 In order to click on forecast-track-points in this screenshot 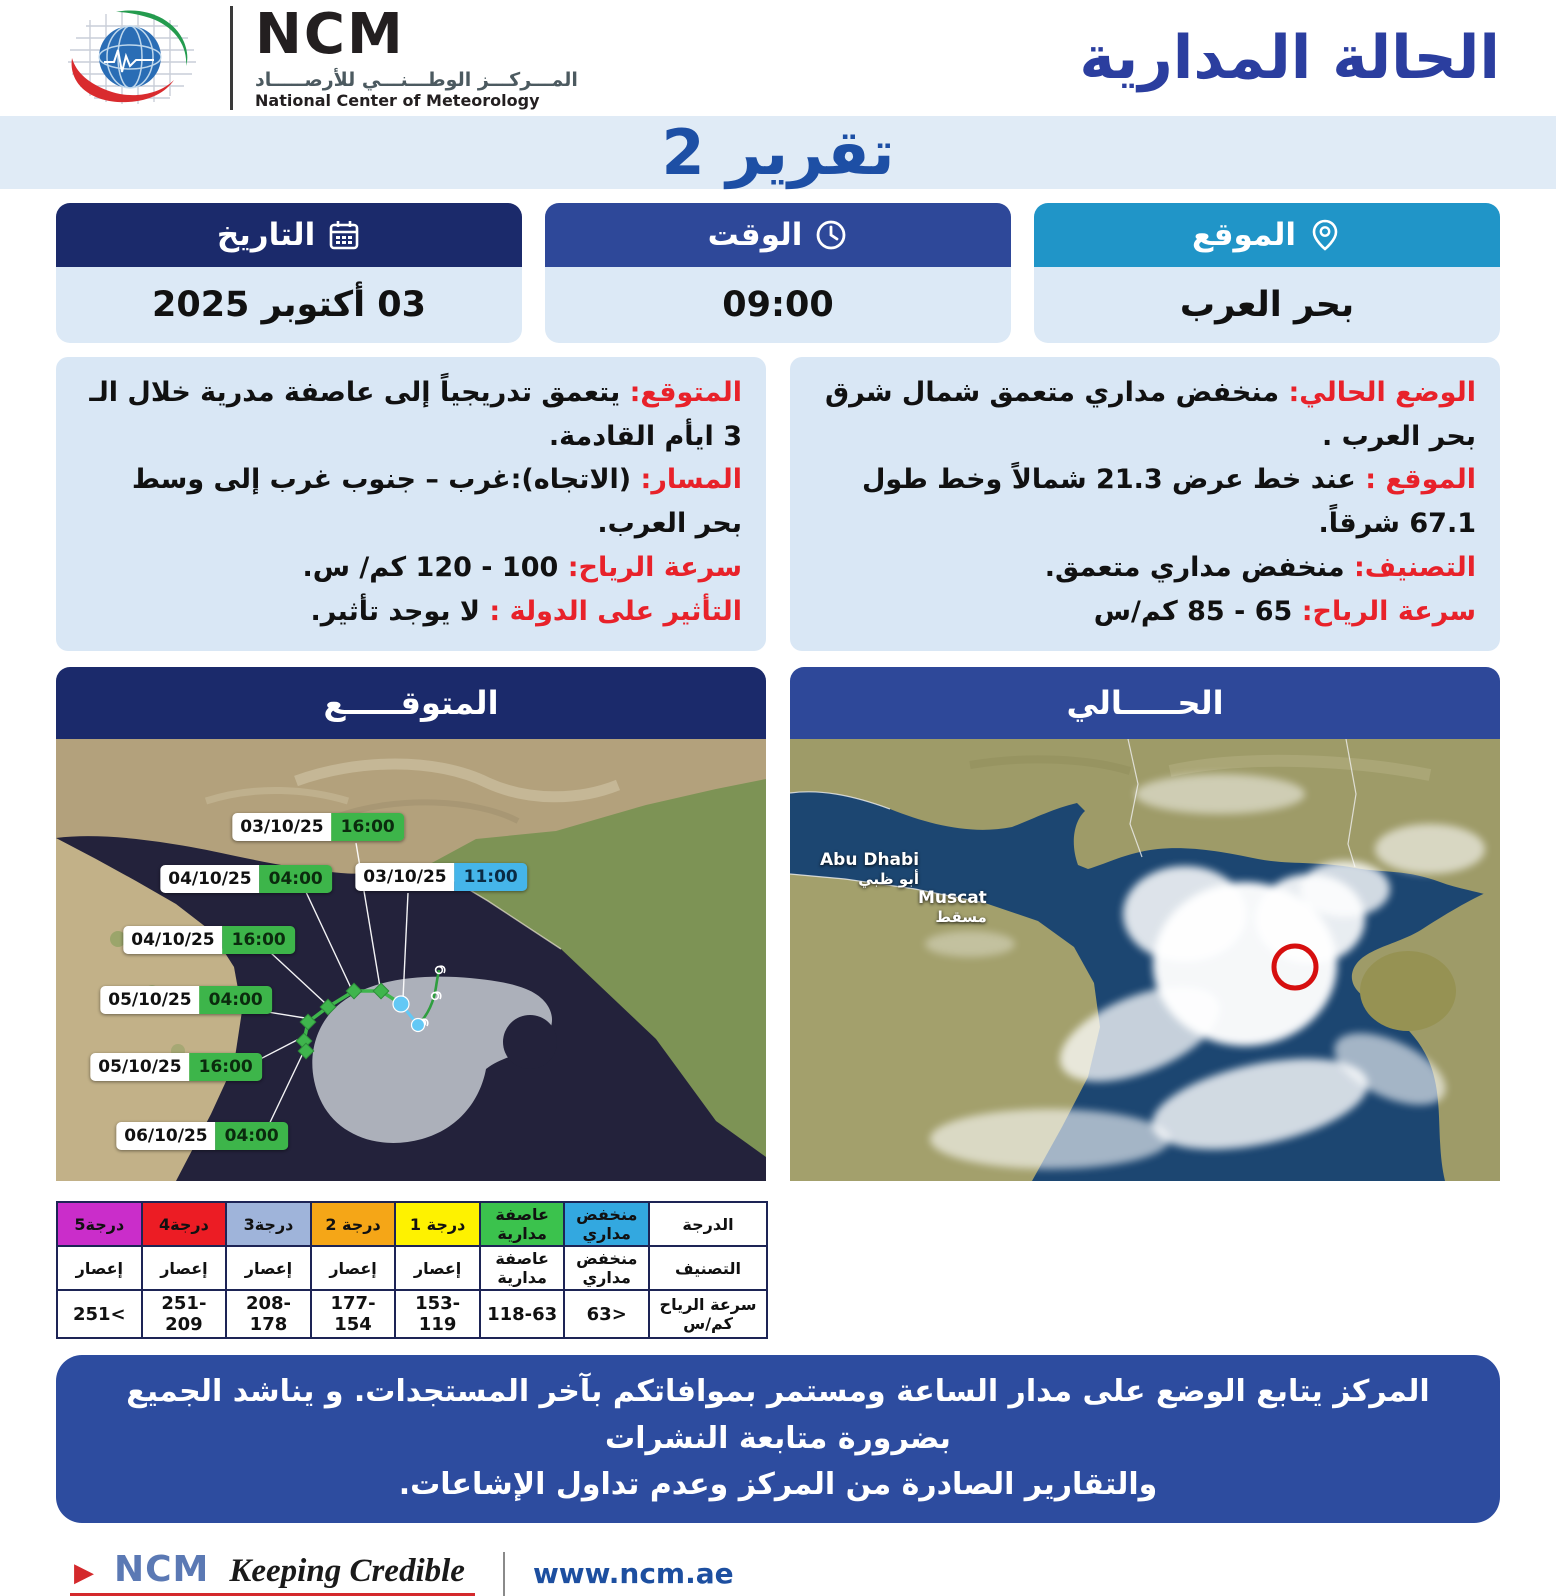, I will do `click(342, 1021)`.